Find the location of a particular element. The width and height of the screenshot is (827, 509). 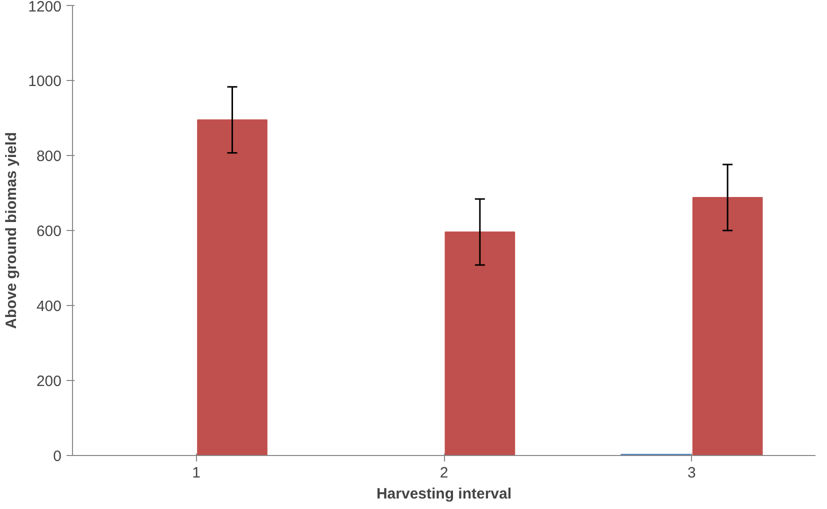

x-axis-title: Harvesting interval is located at coordinates (444, 494).